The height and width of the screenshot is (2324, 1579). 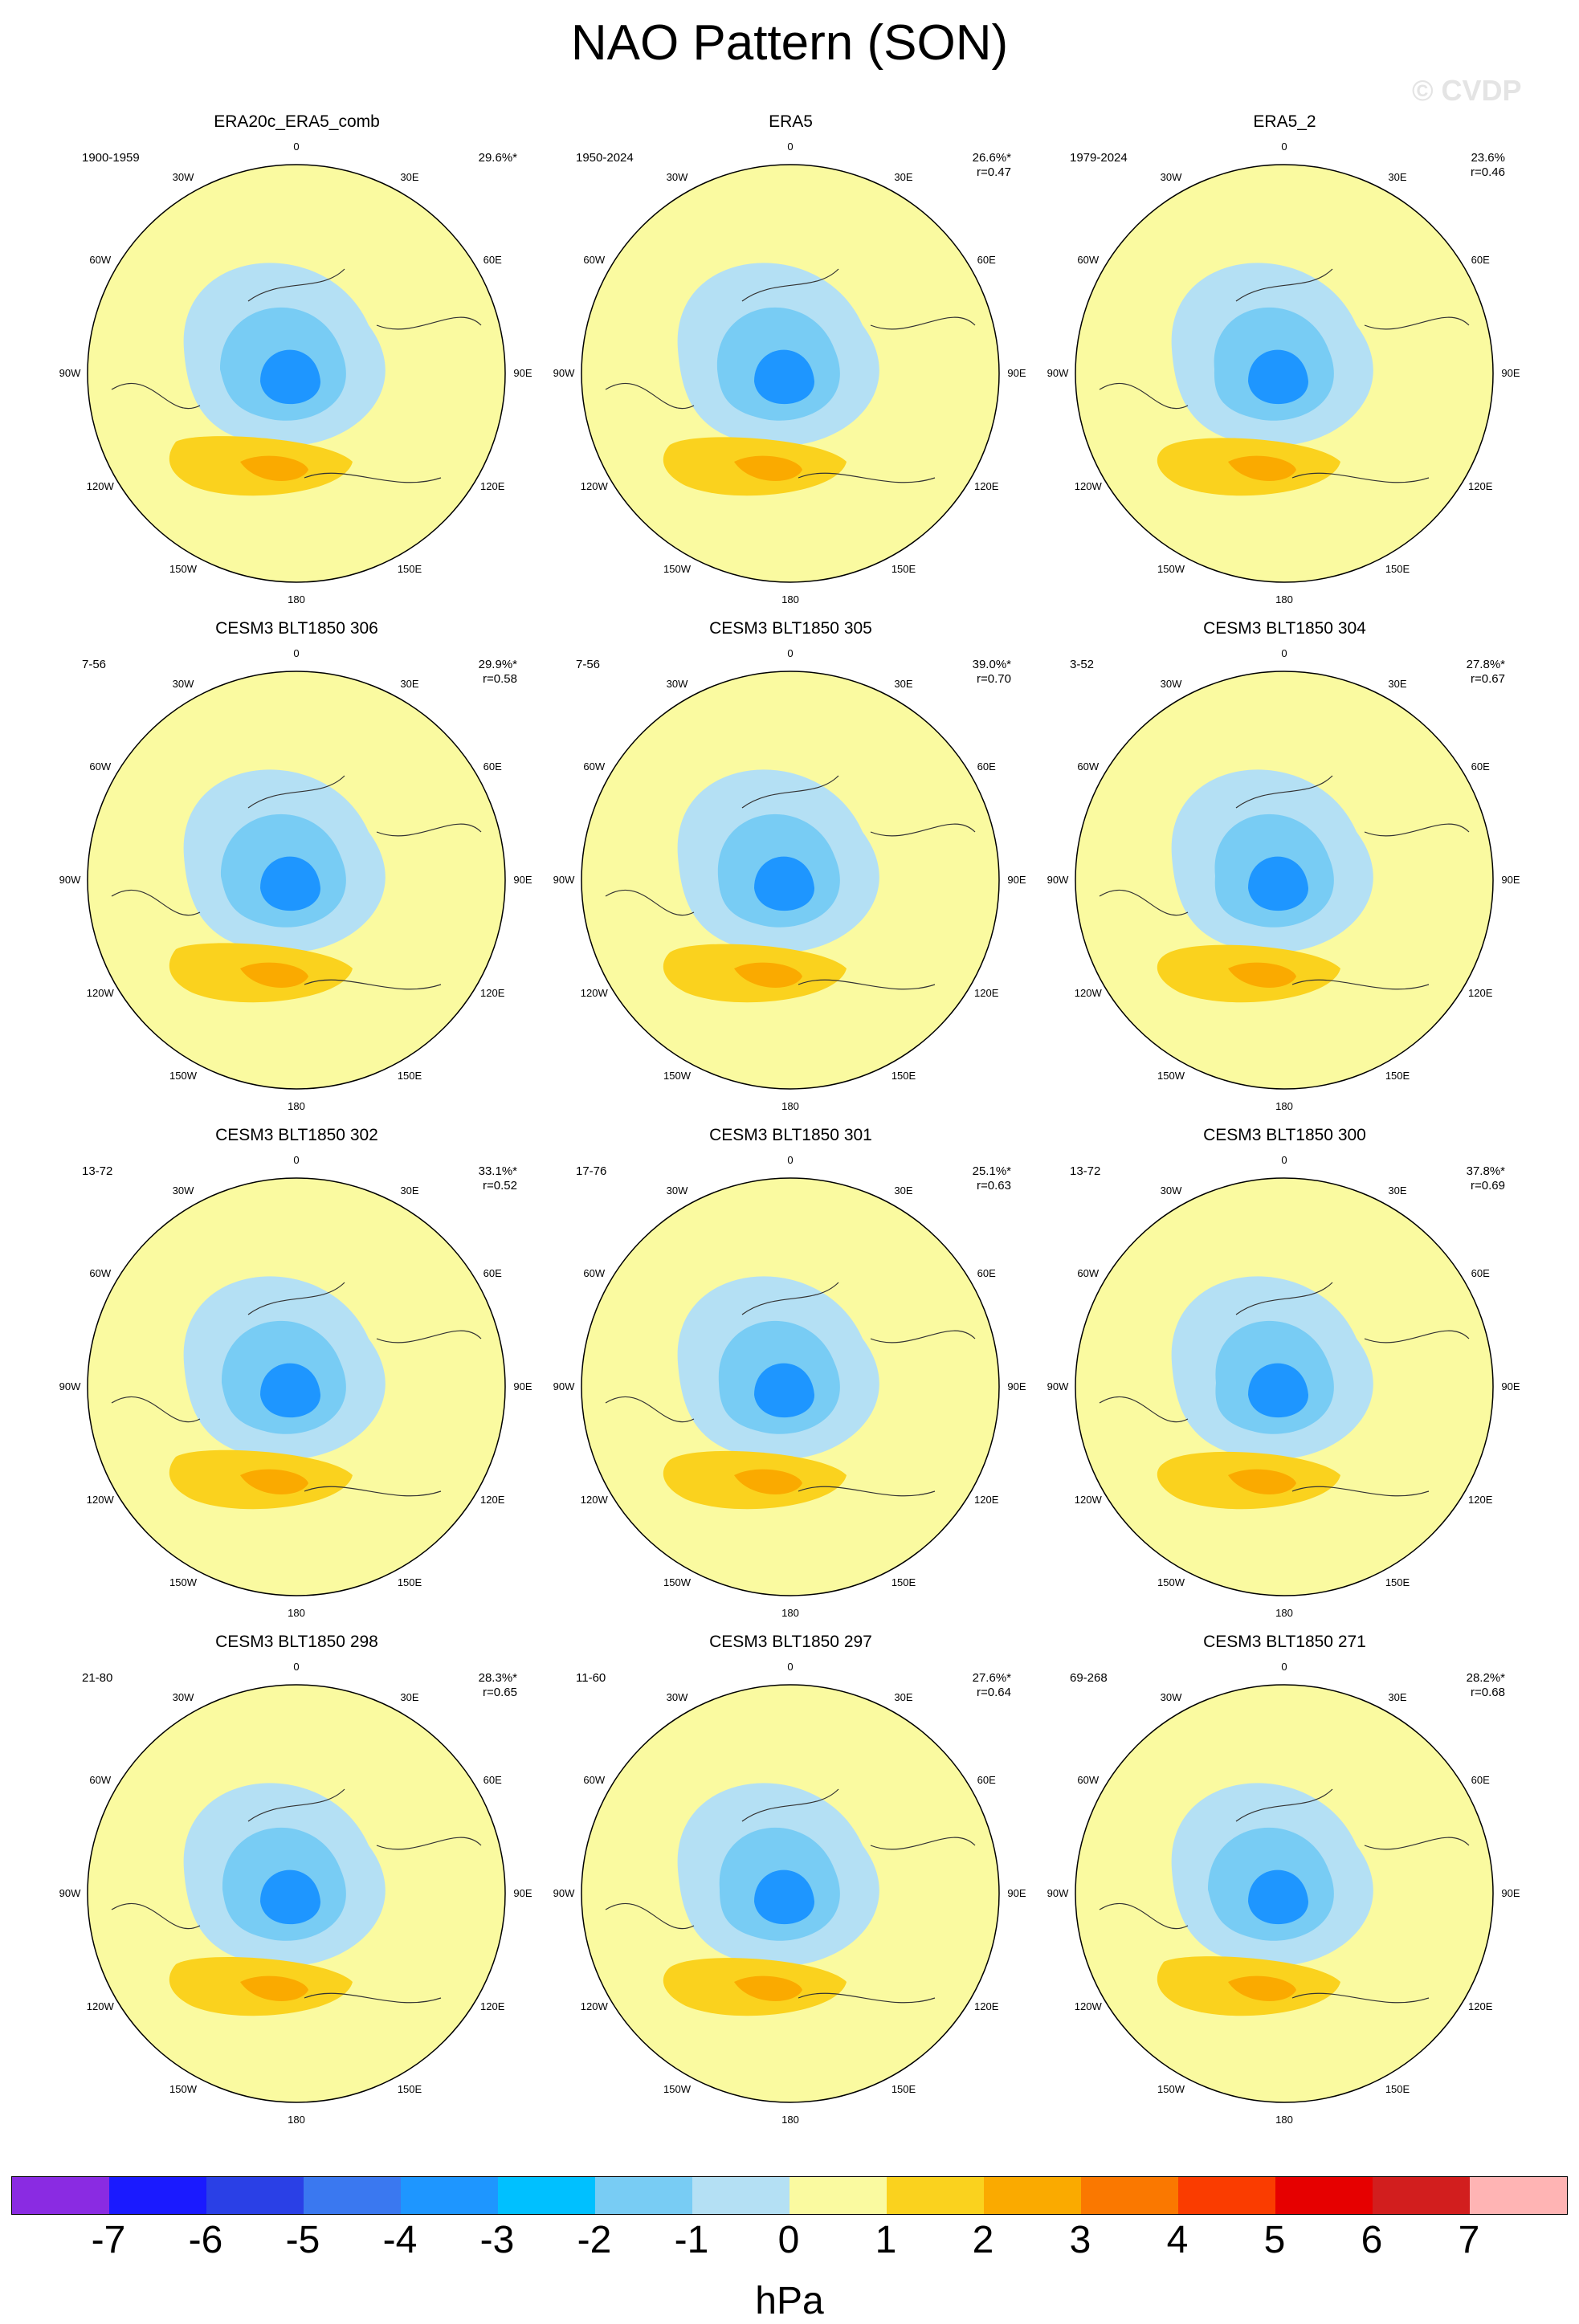 I want to click on panel-years: 7-56, so click(x=94, y=665).